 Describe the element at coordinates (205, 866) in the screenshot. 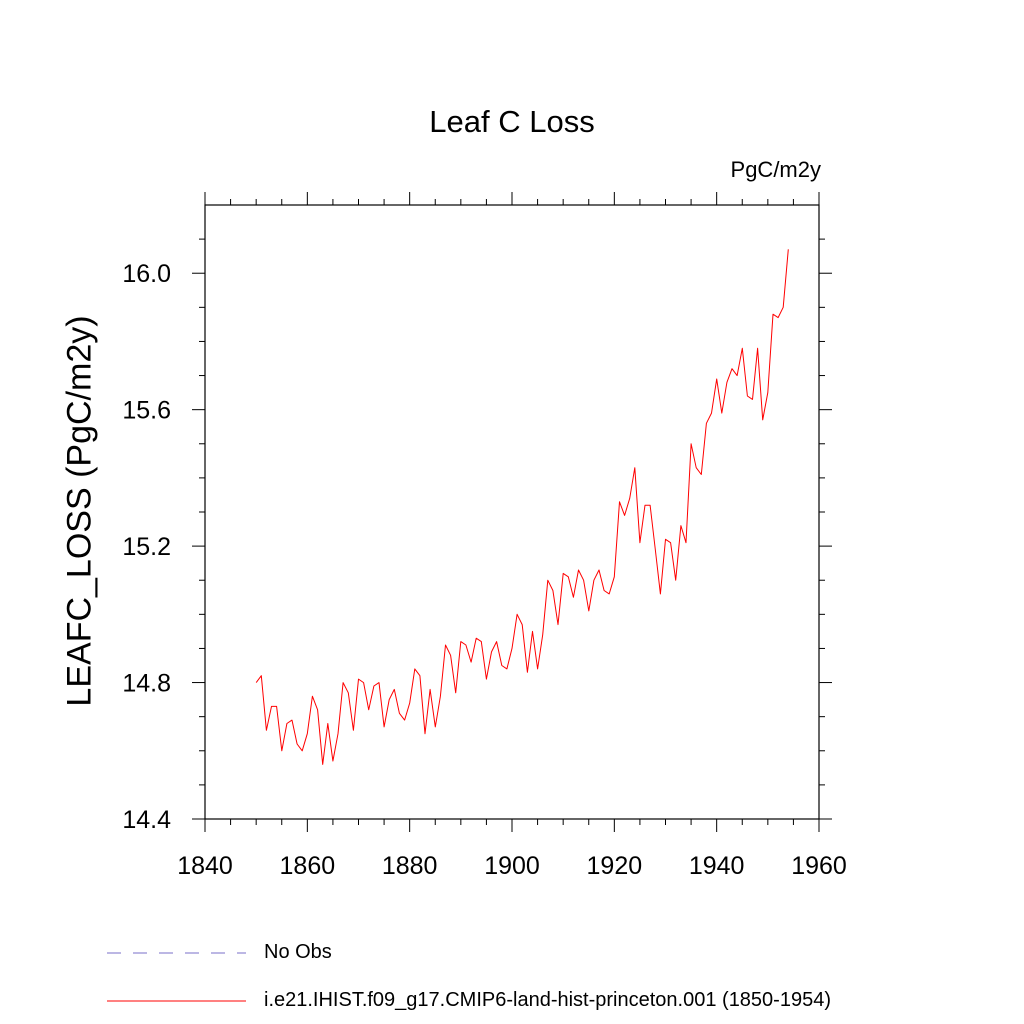

I see `x-tick-label: 1840` at that location.